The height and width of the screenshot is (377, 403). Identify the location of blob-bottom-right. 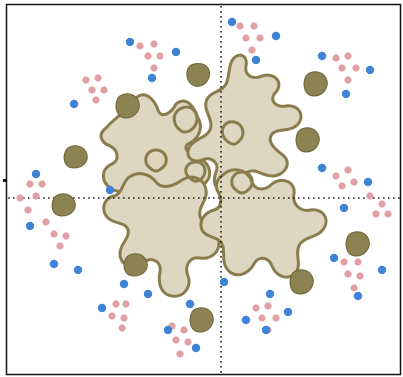
(263, 223).